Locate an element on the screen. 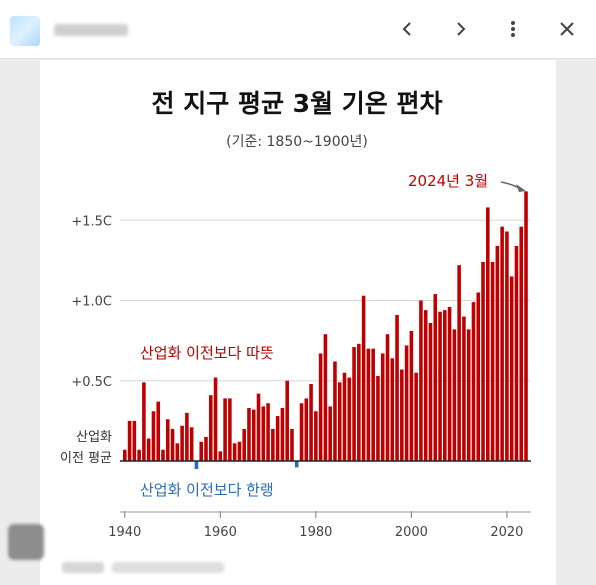 The image size is (596, 585). back-button is located at coordinates (407, 29).